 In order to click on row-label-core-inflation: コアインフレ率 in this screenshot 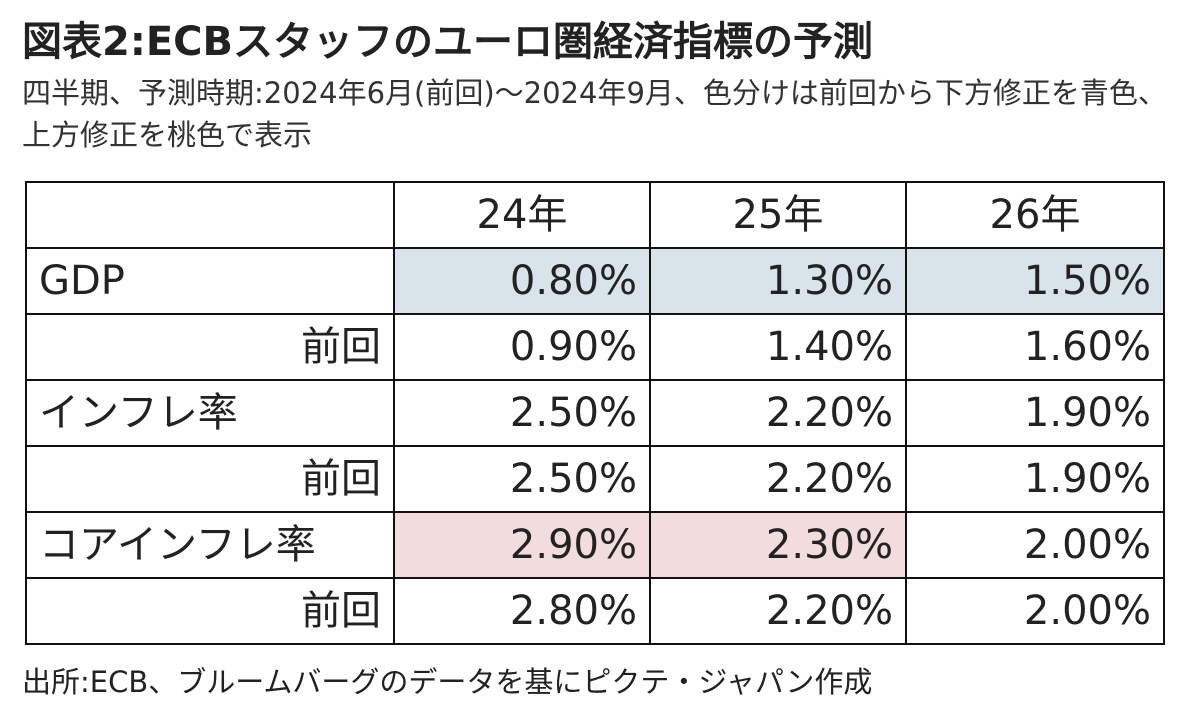, I will do `click(210, 545)`.